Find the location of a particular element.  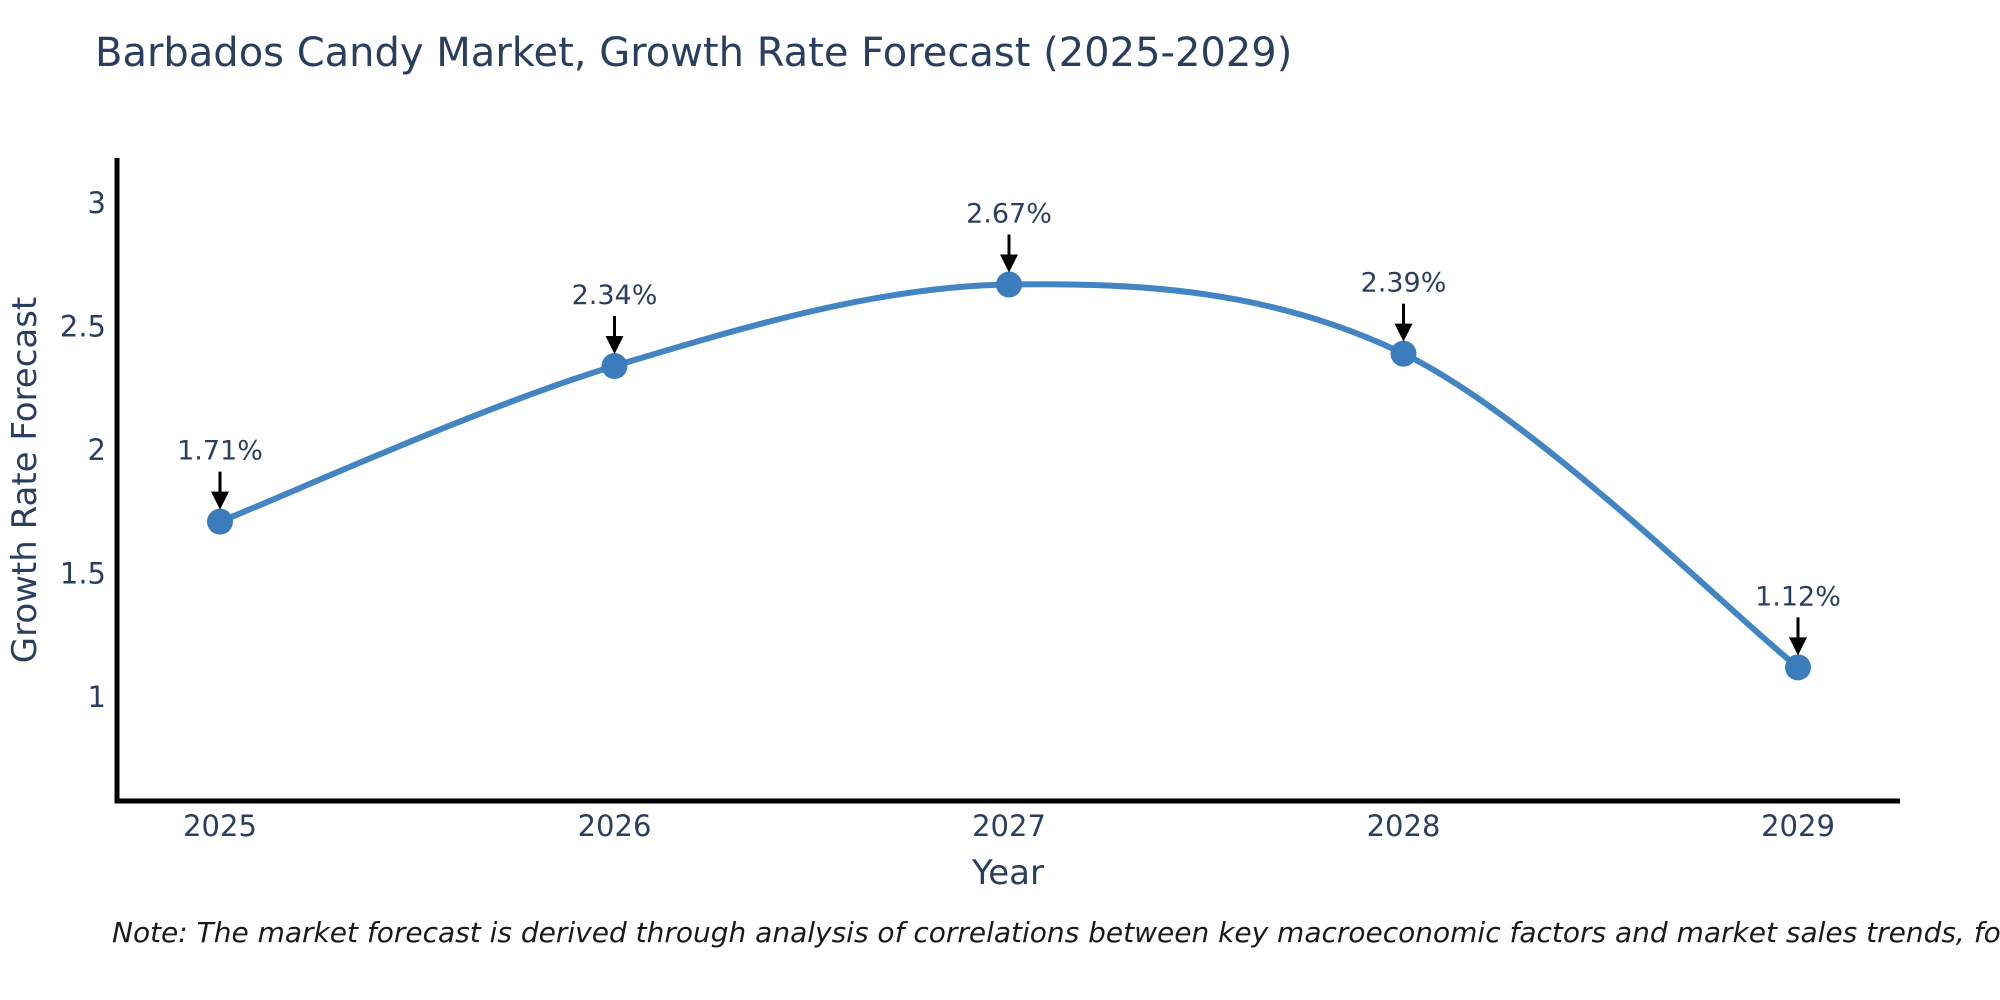

point-annotation: 1.71% is located at coordinates (220, 473).